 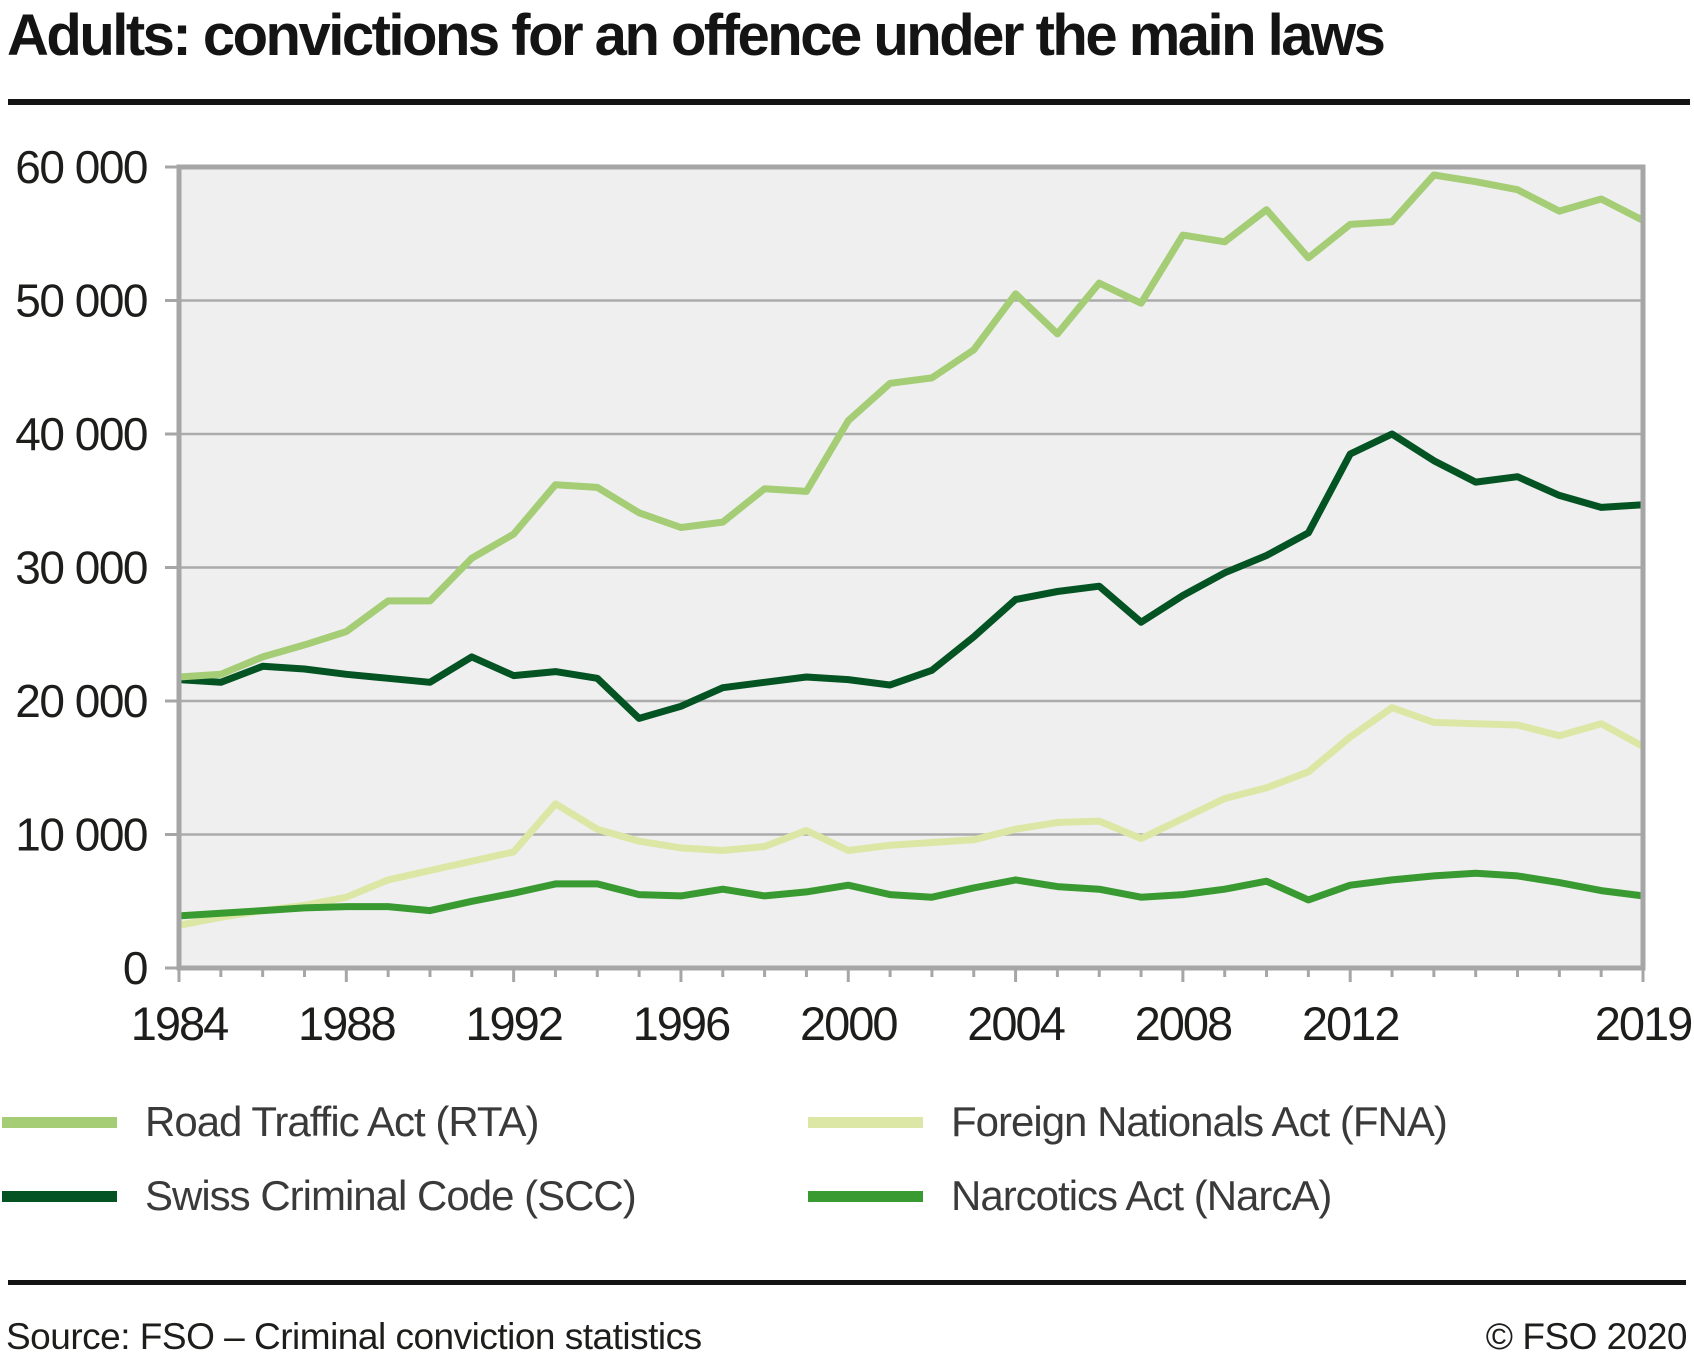 I want to click on x-axis-label-2008: 2008, so click(x=1183, y=1023).